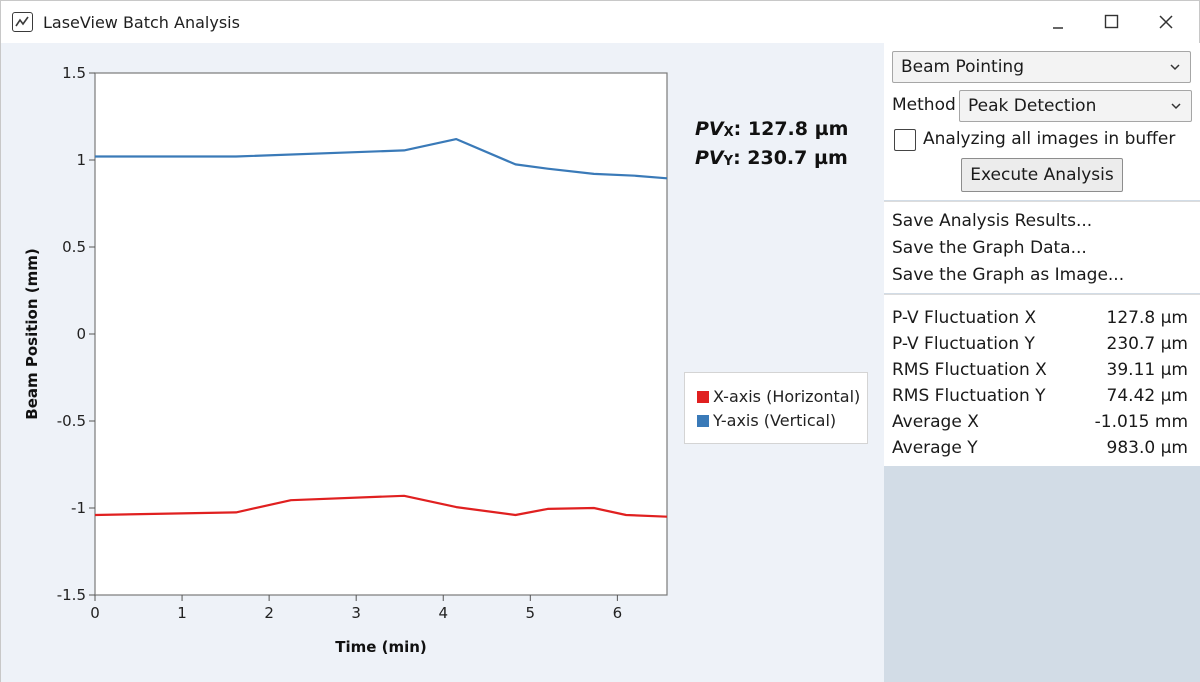 The image size is (1200, 682). What do you see at coordinates (81, 160) in the screenshot?
I see `y-tick-label: 1` at bounding box center [81, 160].